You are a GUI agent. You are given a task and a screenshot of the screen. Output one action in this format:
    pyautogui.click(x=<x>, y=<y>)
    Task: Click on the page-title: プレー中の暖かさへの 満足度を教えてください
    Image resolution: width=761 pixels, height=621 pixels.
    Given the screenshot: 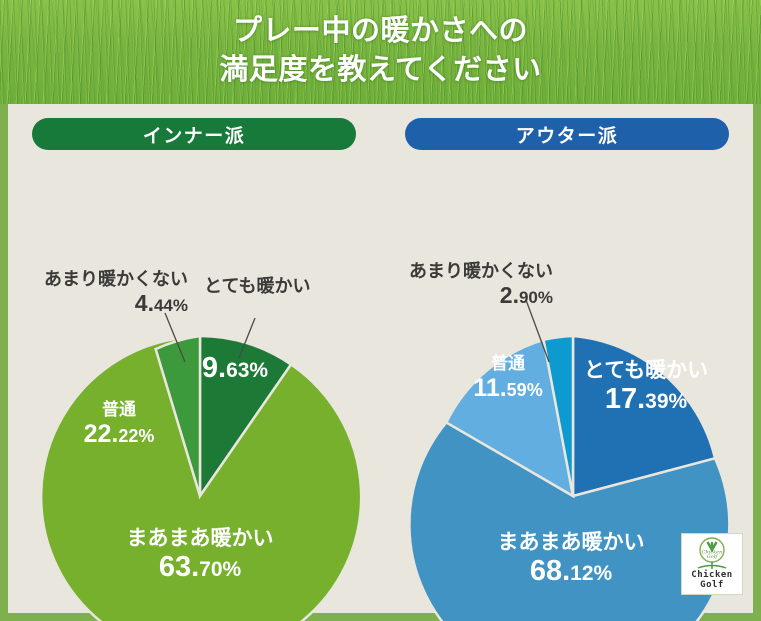 What is the action you would take?
    pyautogui.click(x=380, y=50)
    